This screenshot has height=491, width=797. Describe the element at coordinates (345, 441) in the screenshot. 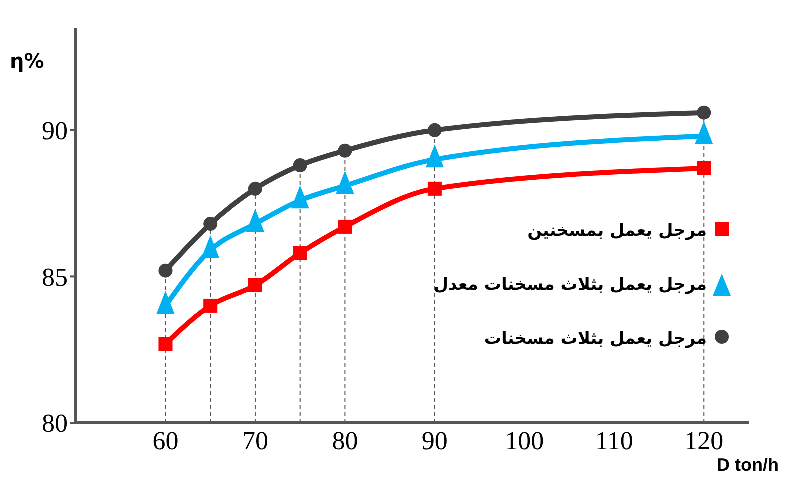

I see `x-tick-label: 80` at that location.